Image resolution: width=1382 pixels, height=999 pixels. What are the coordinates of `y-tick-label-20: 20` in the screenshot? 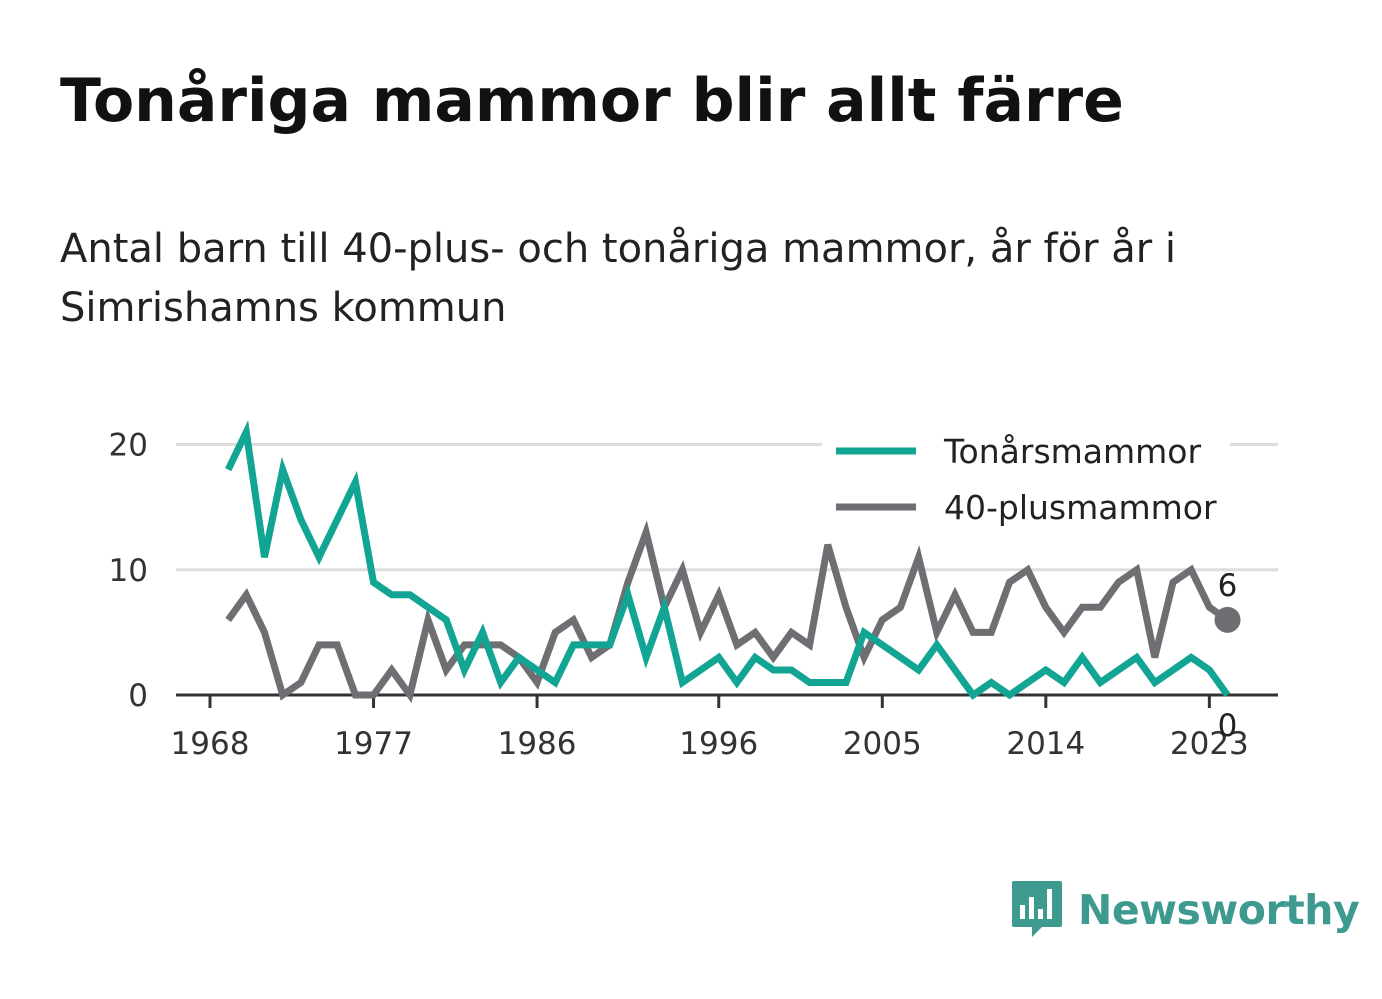 It's located at (128, 446).